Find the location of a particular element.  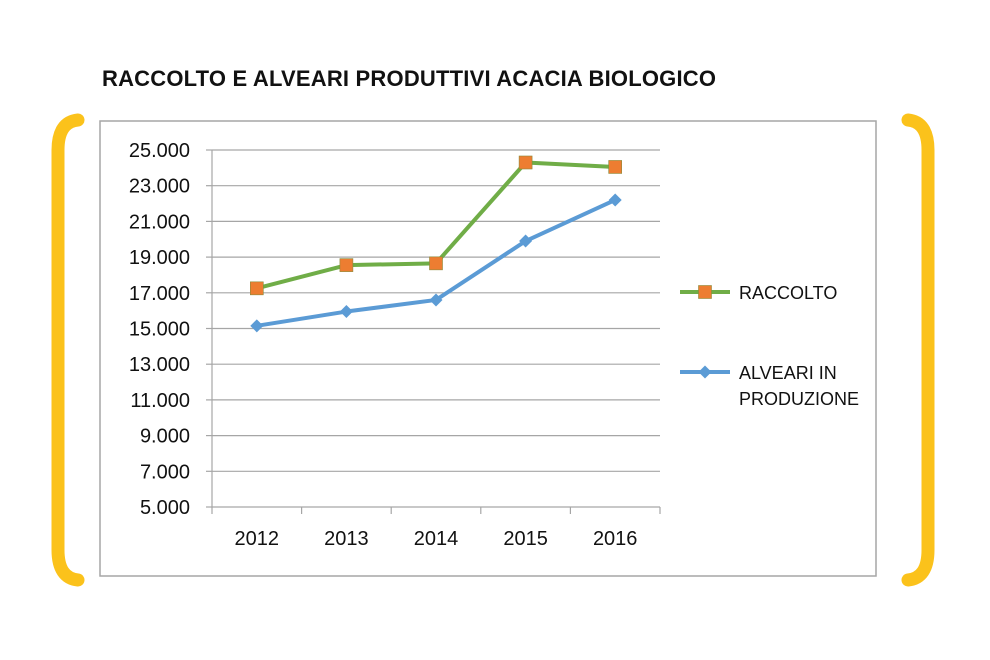

x-axis-tick-labels: 2012 2013 2014 2015 2016 is located at coordinates (436, 539).